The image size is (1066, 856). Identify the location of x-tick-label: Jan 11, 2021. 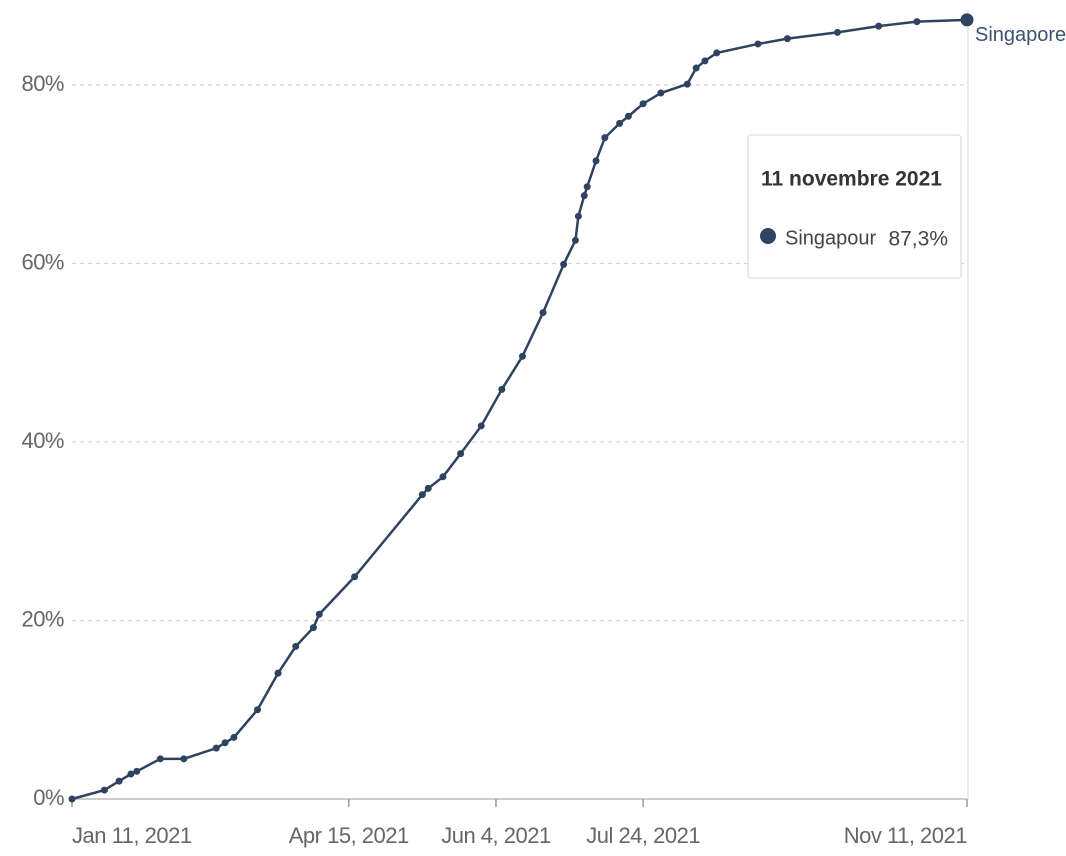
(132, 835).